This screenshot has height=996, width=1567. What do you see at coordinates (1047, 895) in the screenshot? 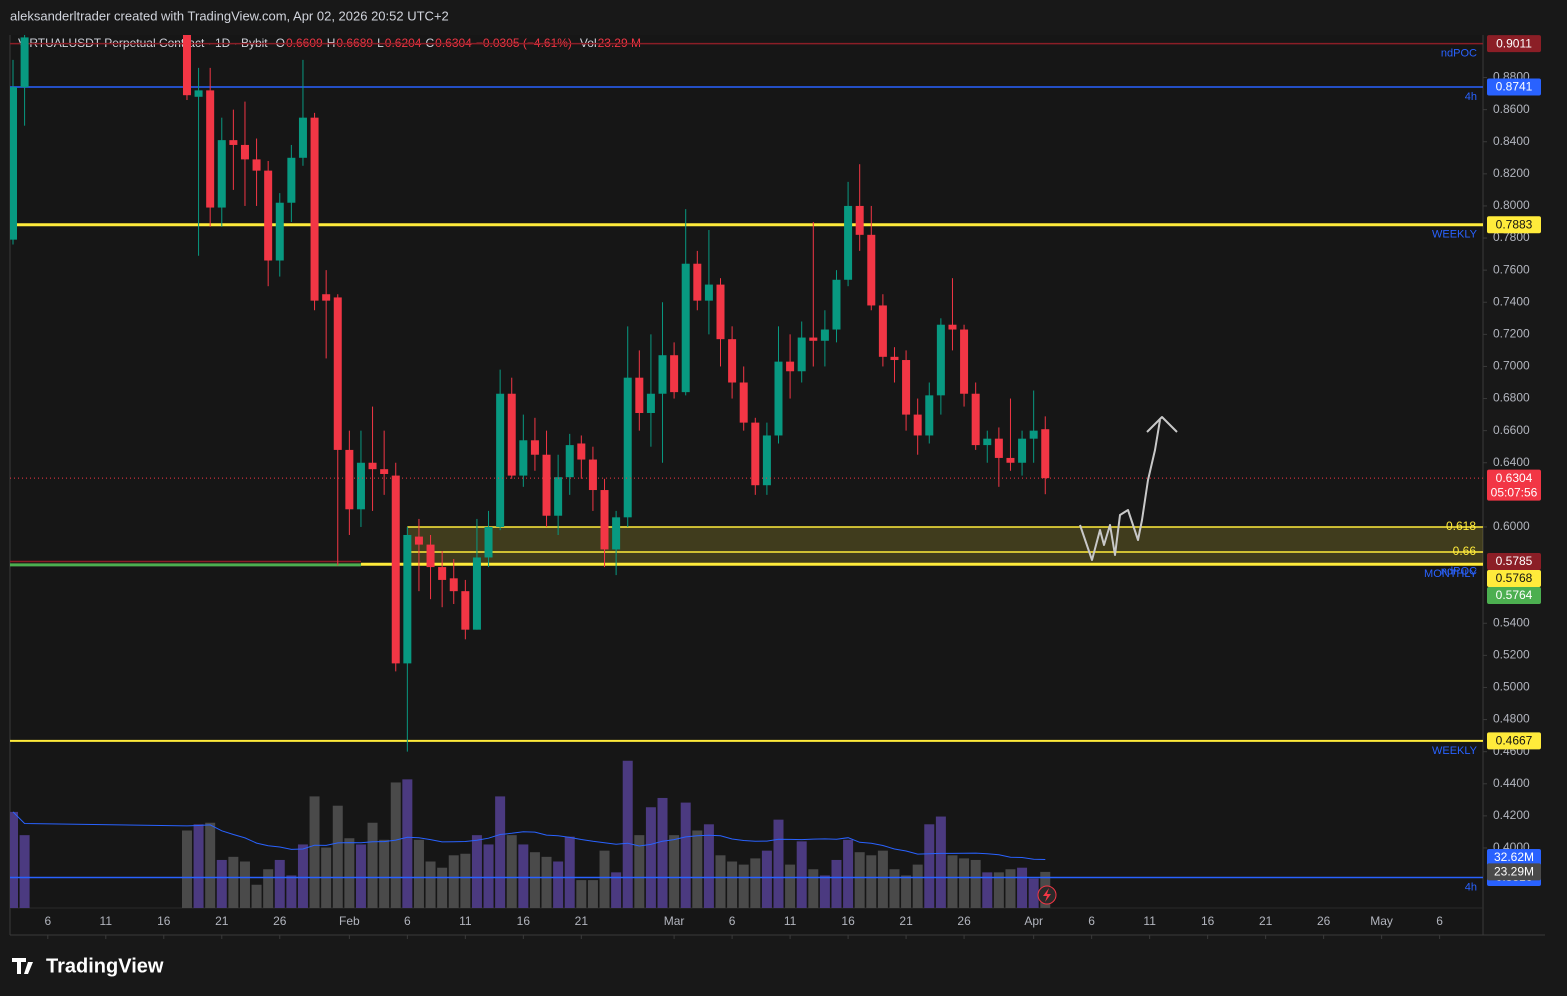
I see `alert-icon` at bounding box center [1047, 895].